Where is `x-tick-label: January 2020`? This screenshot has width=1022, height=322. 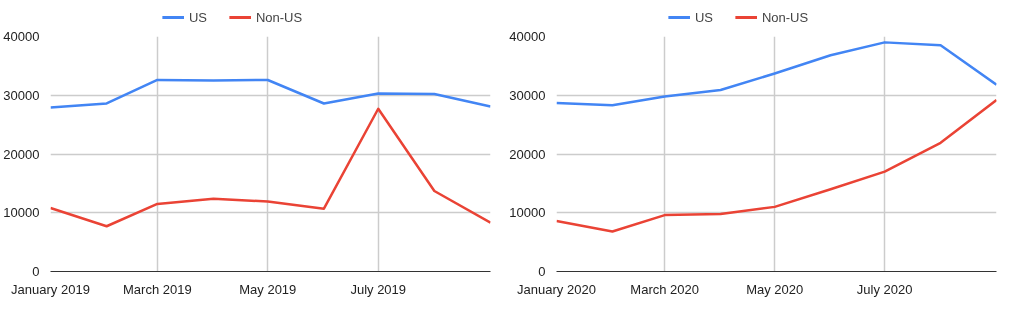
x-tick-label: January 2020 is located at coordinates (556, 289).